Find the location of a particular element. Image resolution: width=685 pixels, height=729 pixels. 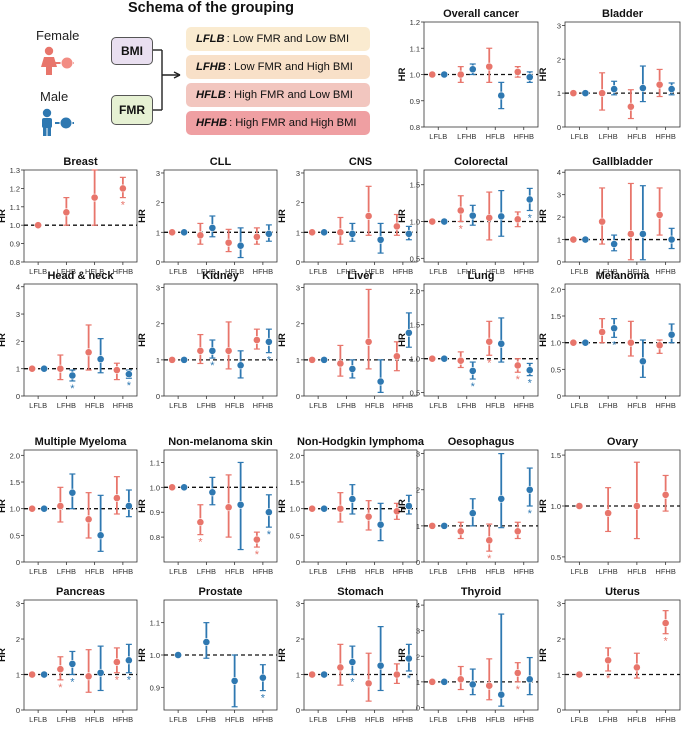

lung-ylabel: HR is located at coordinates (402, 340).